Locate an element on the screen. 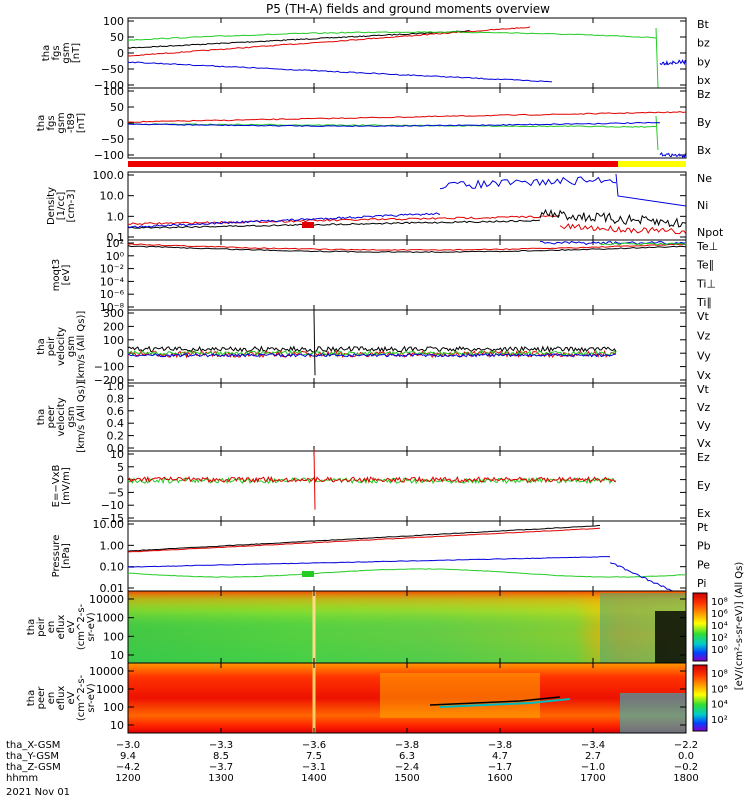 Image resolution: width=750 pixels, height=800 pixels. footer-value: −4.2 is located at coordinates (128, 767).